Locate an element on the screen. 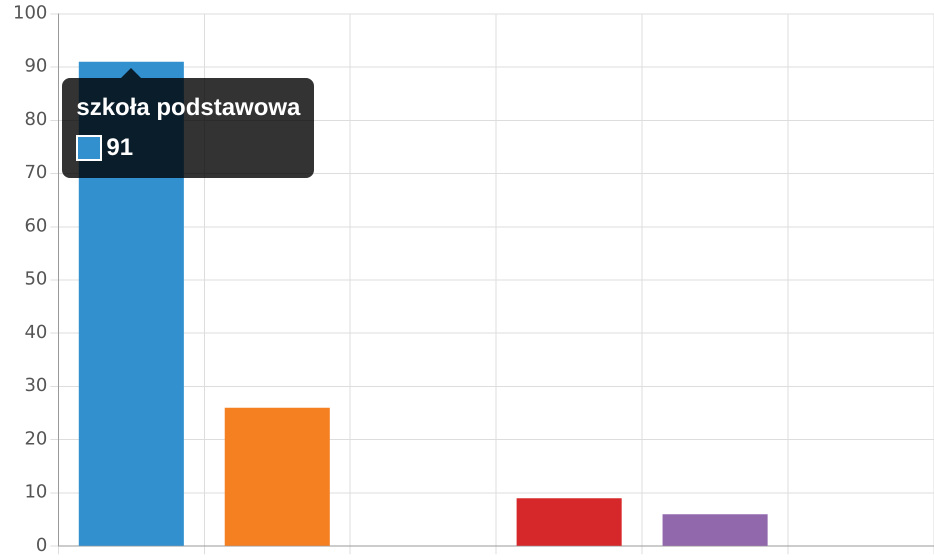 The height and width of the screenshot is (560, 934). y-tick-label: 90 is located at coordinates (36, 66).